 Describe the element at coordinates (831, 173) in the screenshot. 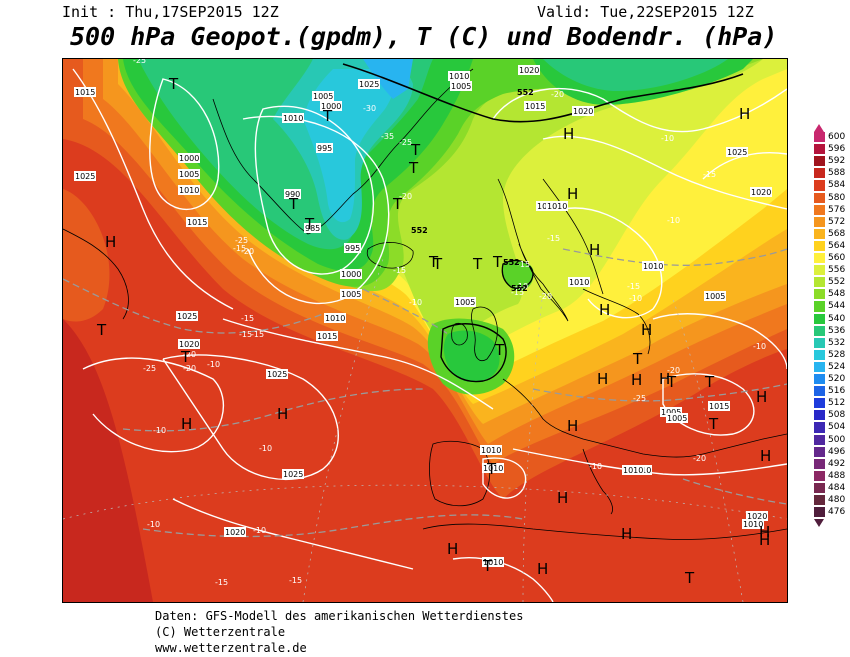

I see `scale-entry: 588` at that location.